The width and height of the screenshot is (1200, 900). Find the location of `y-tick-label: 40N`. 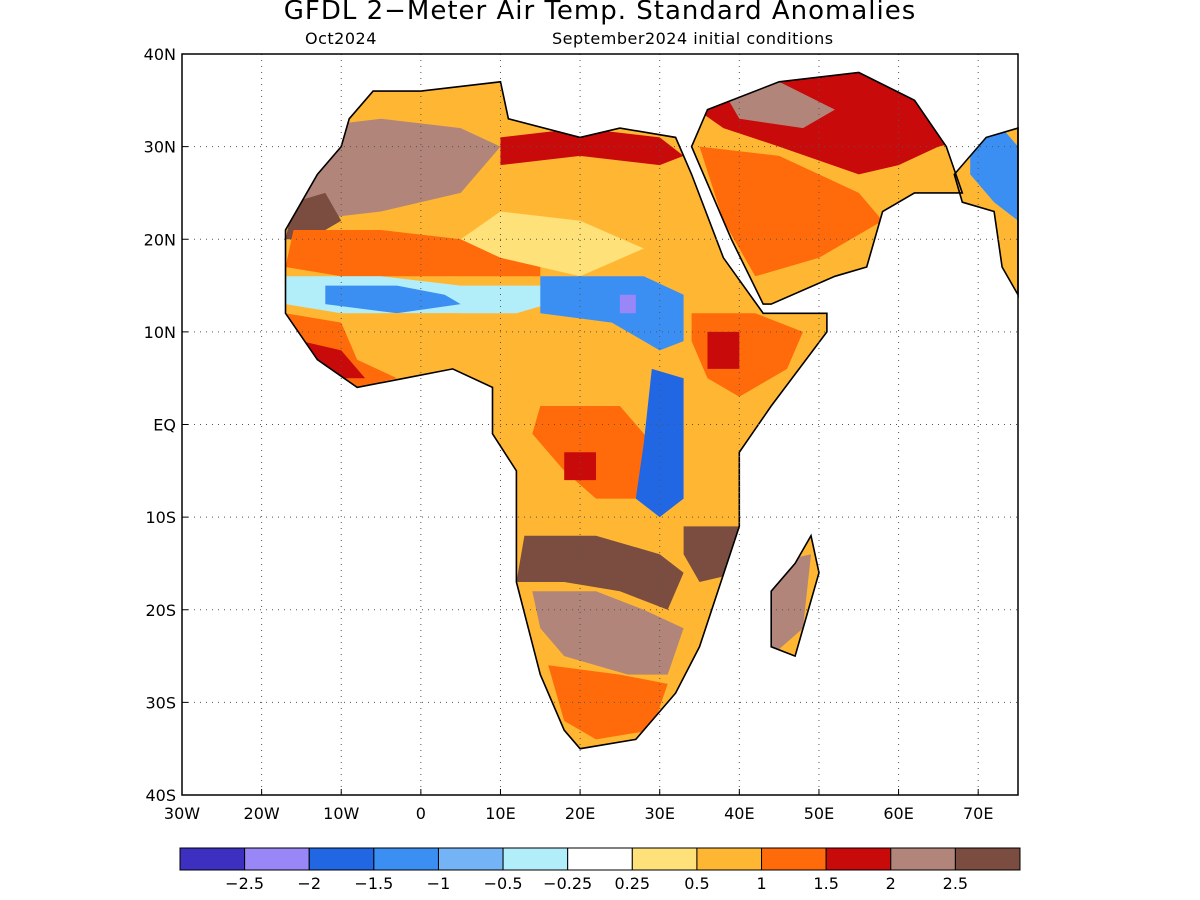

y-tick-label: 40N is located at coordinates (160, 54).